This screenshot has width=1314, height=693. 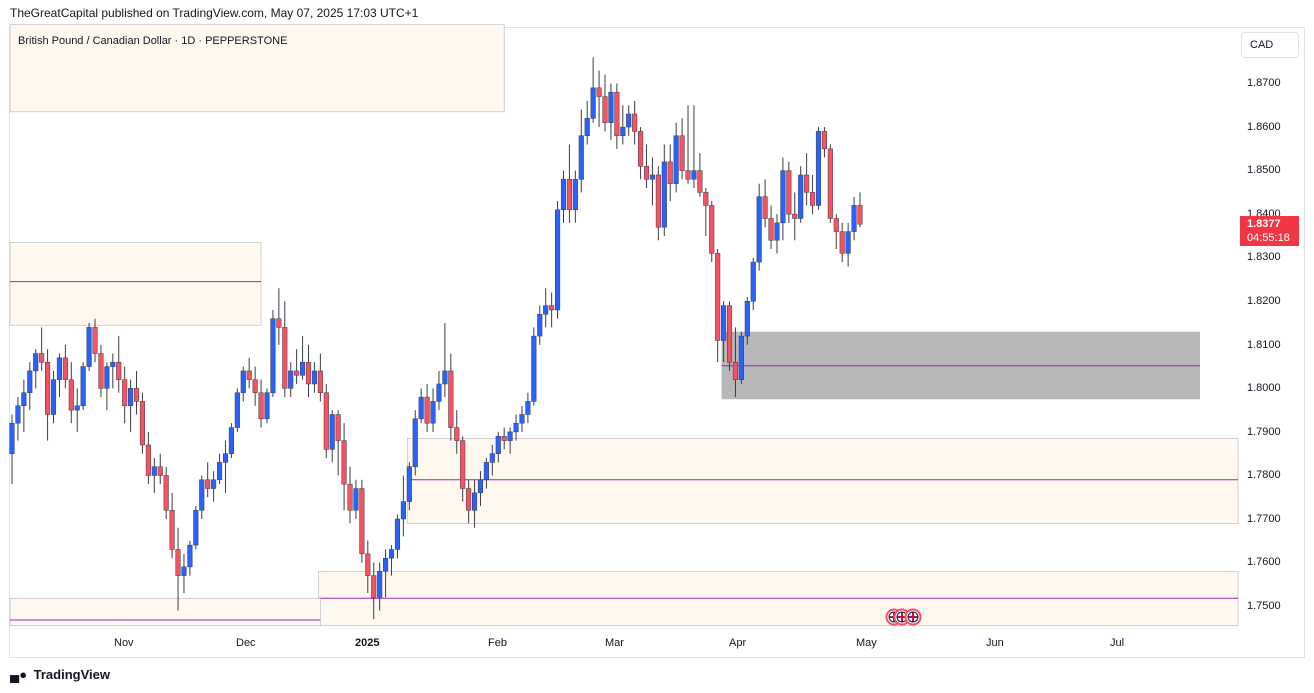 What do you see at coordinates (124, 643) in the screenshot?
I see `time-tick: Nov` at bounding box center [124, 643].